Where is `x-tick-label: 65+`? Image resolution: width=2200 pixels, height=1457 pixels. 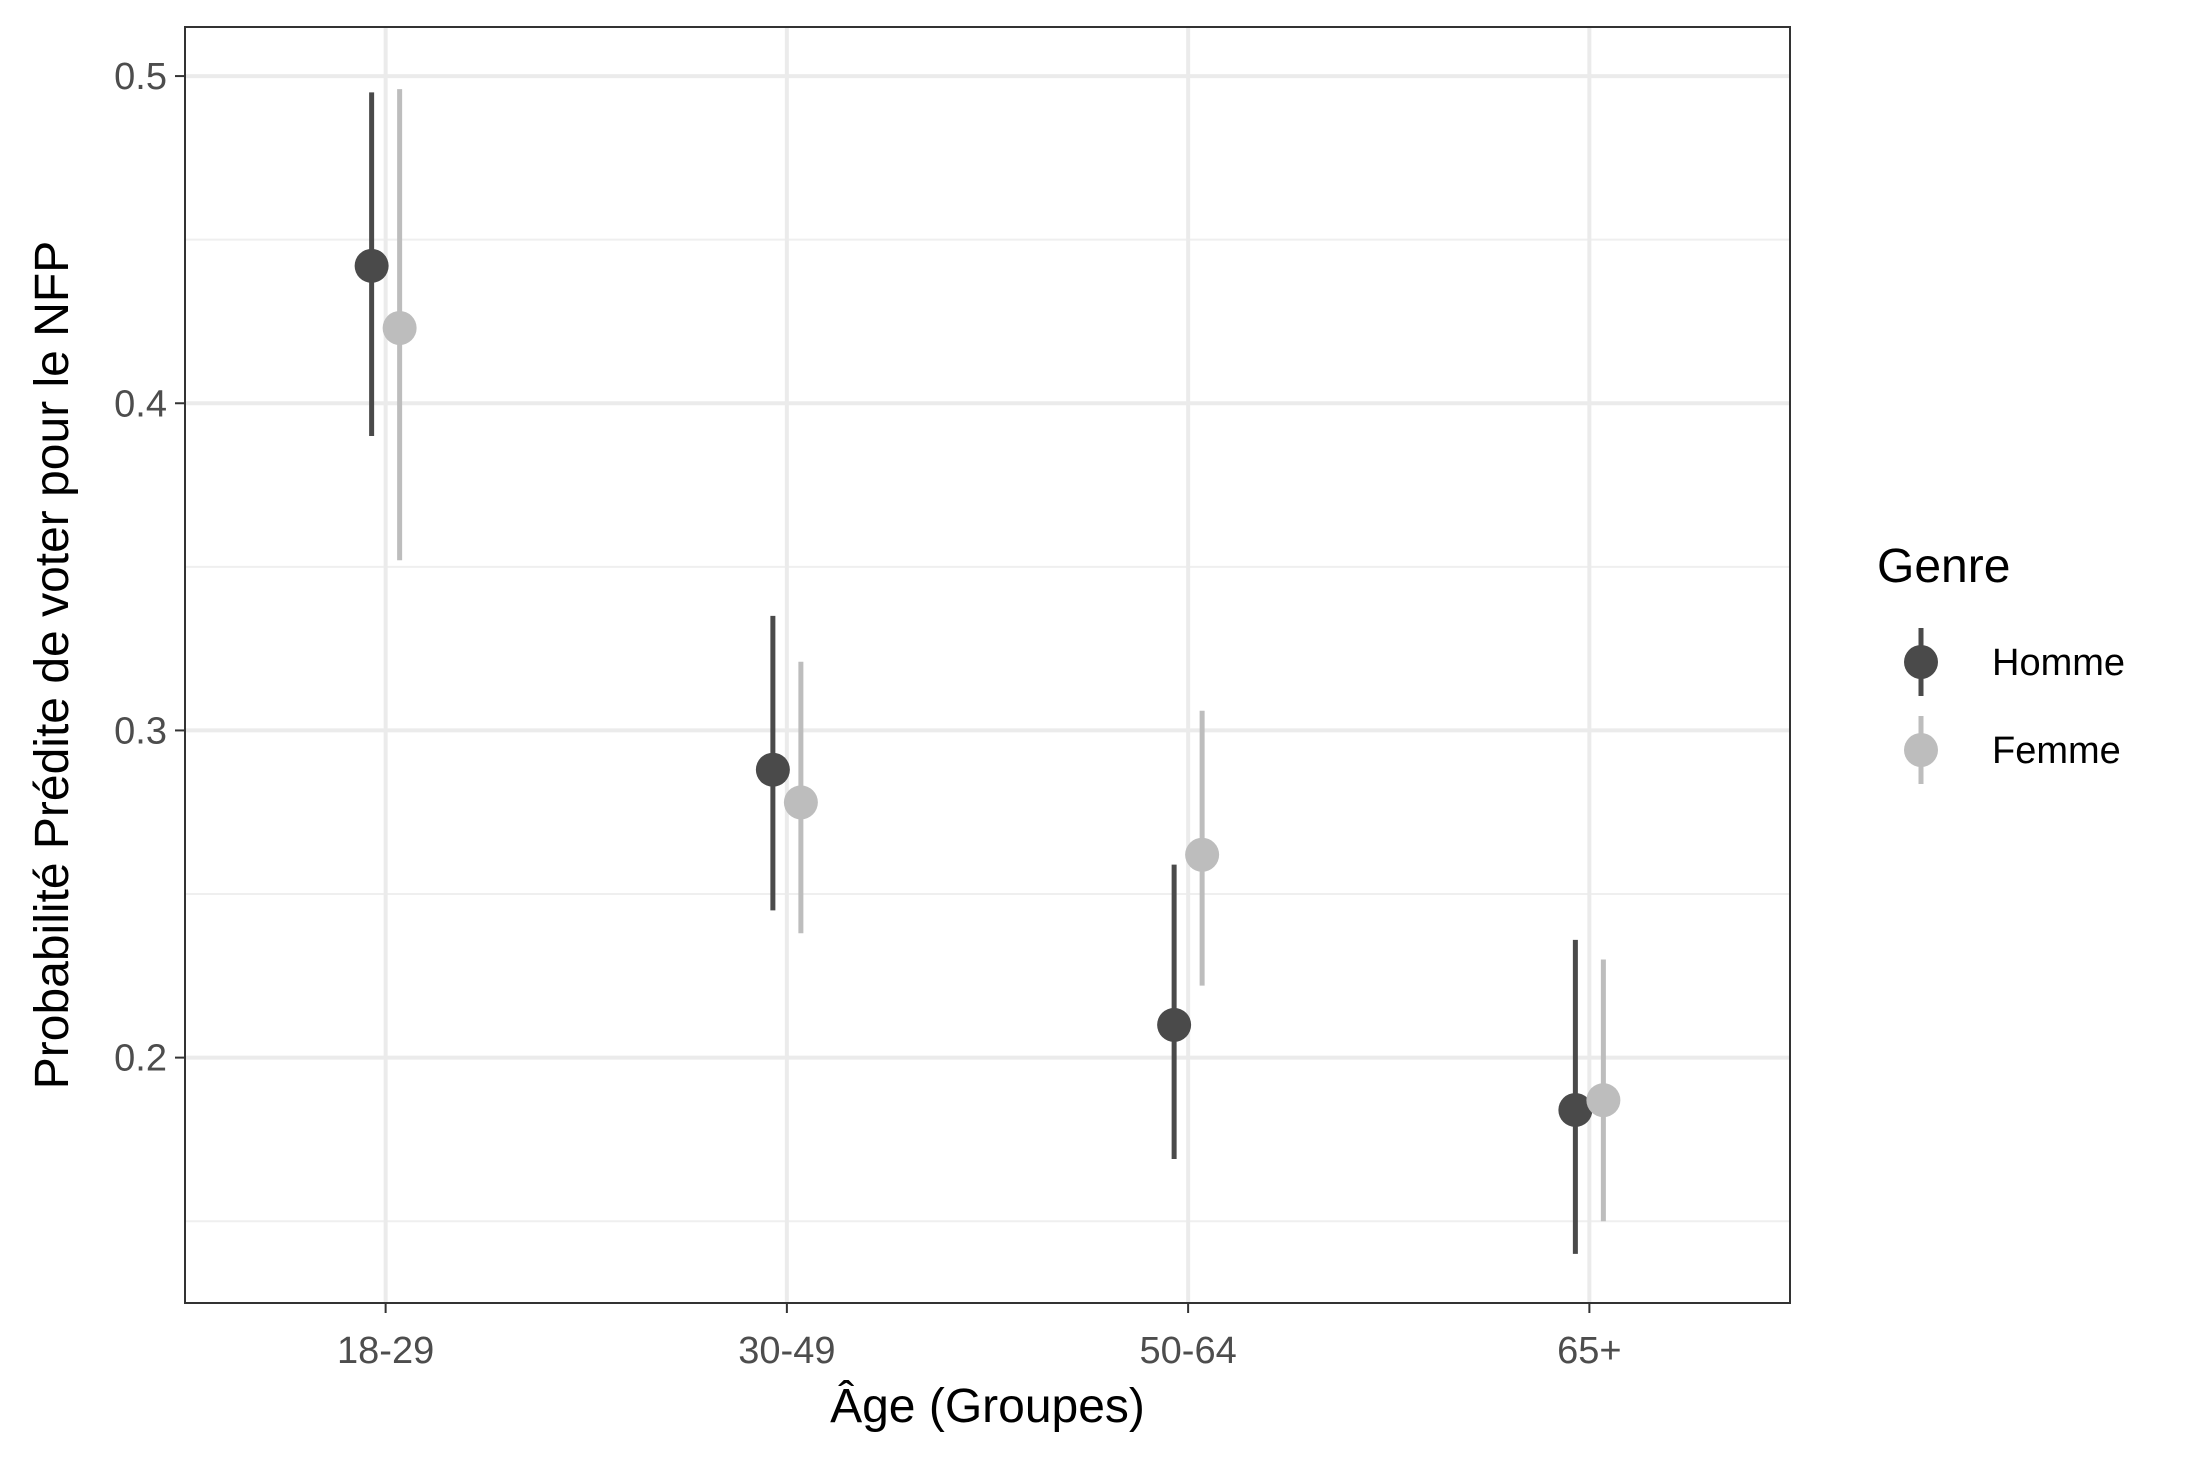
x-tick-label: 65+ is located at coordinates (1589, 1351).